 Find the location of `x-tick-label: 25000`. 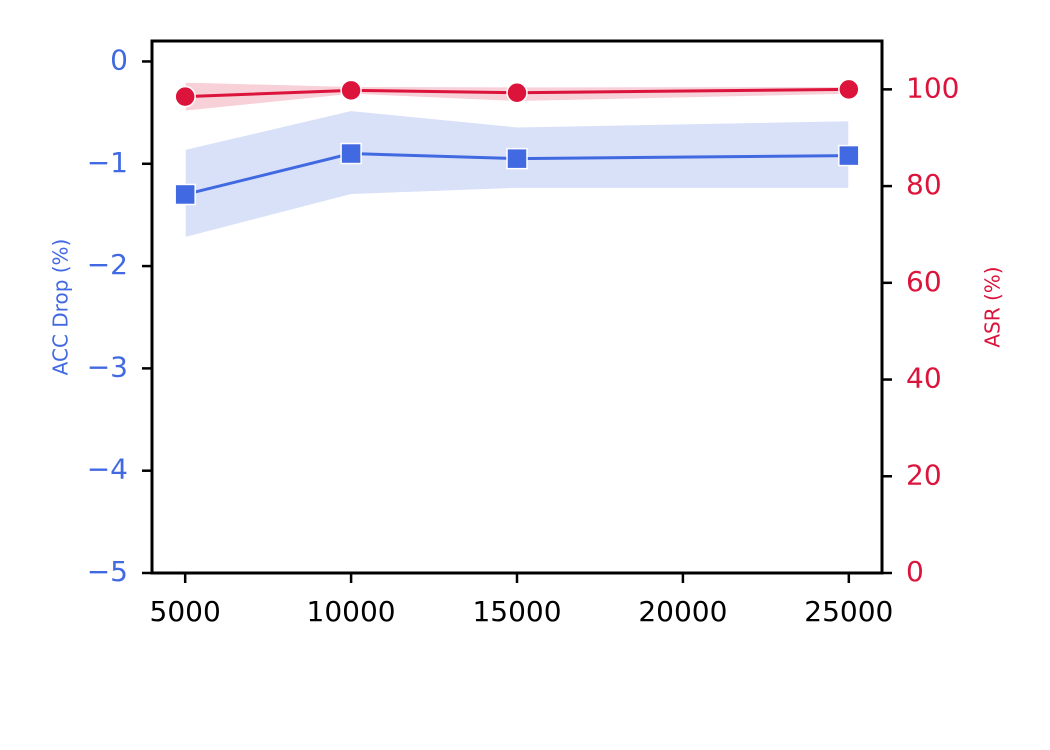

x-tick-label: 25000 is located at coordinates (848, 611).